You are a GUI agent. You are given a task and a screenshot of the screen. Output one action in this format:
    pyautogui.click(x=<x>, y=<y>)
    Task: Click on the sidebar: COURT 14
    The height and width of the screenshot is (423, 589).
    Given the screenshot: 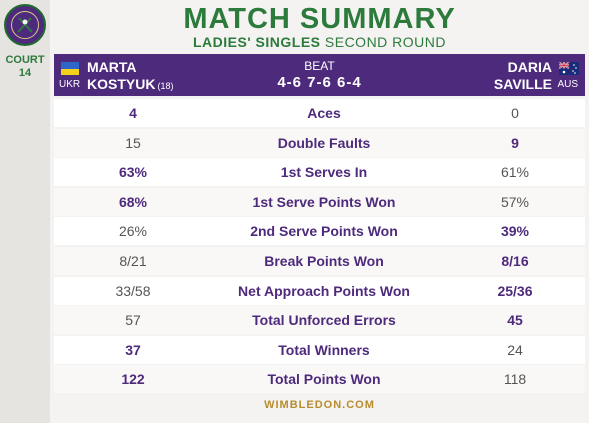 What is the action you would take?
    pyautogui.click(x=25, y=211)
    